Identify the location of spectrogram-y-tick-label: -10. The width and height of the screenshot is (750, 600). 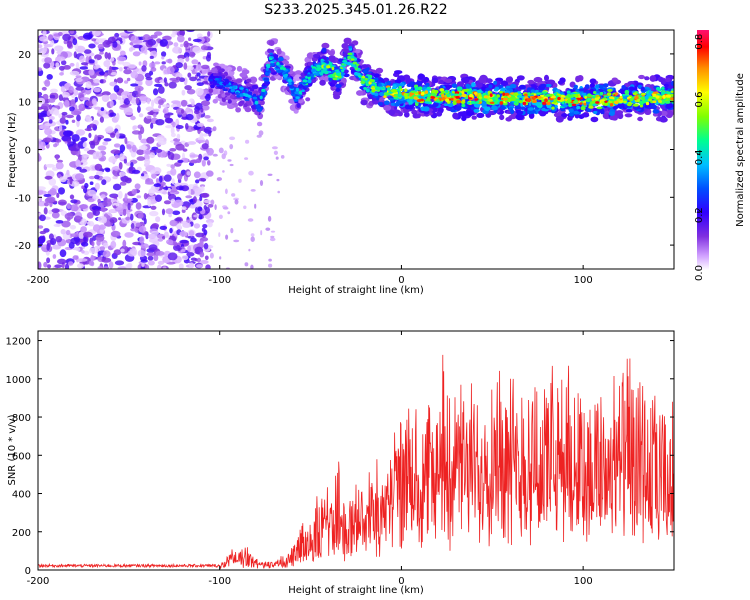
(23, 198).